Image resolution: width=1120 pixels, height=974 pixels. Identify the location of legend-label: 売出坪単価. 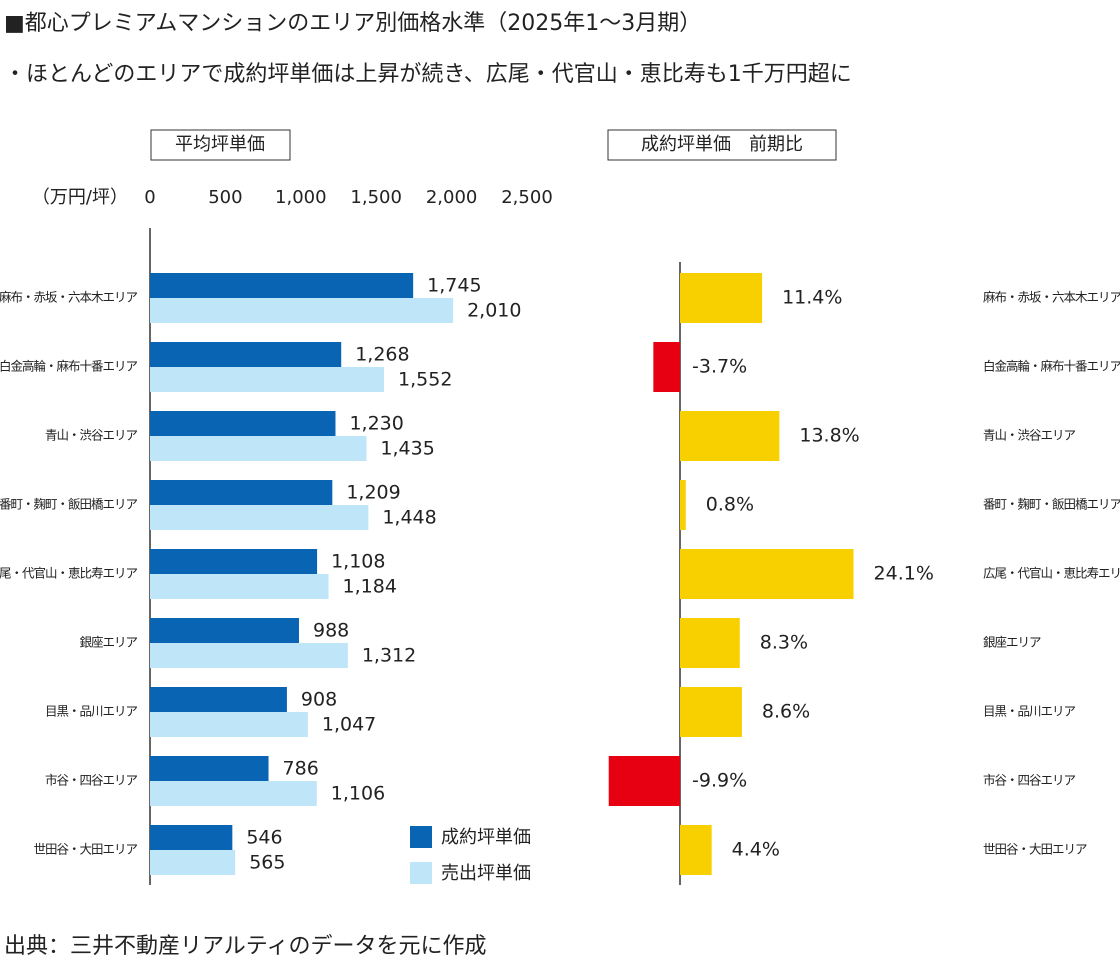
(486, 873).